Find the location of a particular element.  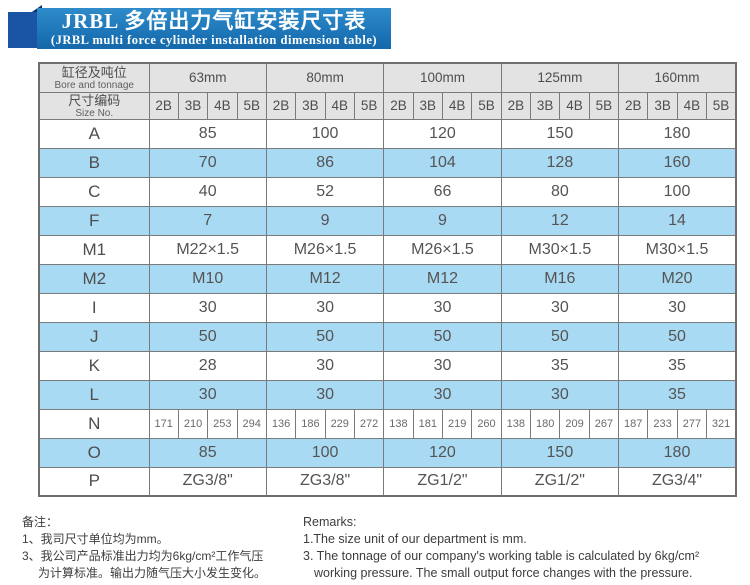

value-cell: M26×1.5 is located at coordinates (442, 249).